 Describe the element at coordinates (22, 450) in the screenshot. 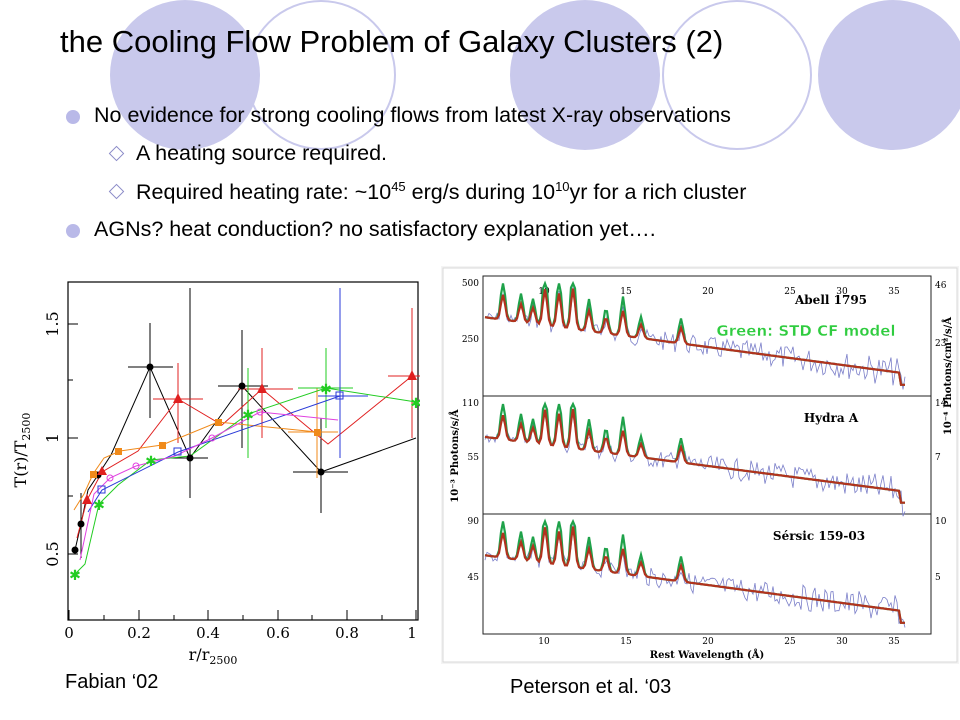

I see `y-axis-label: T(r)/T2500` at that location.